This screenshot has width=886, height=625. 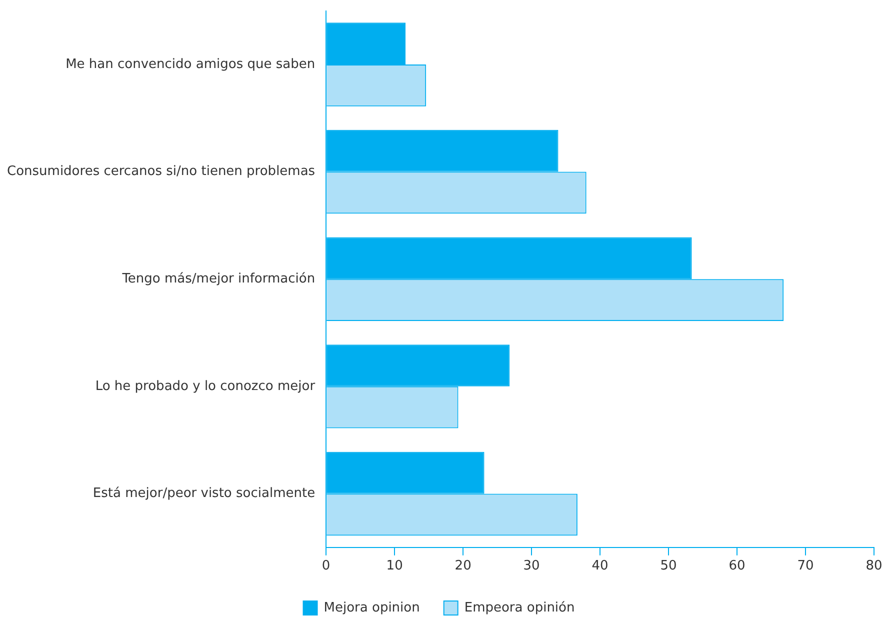 What do you see at coordinates (737, 566) in the screenshot?
I see `x-tick-label: 60` at bounding box center [737, 566].